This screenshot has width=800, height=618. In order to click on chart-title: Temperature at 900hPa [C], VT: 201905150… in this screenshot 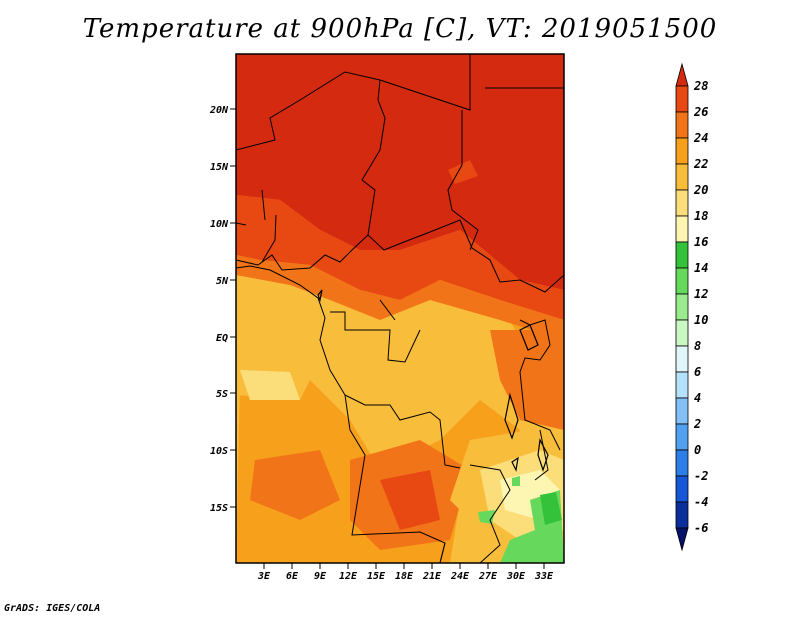, I will do `click(400, 29)`.